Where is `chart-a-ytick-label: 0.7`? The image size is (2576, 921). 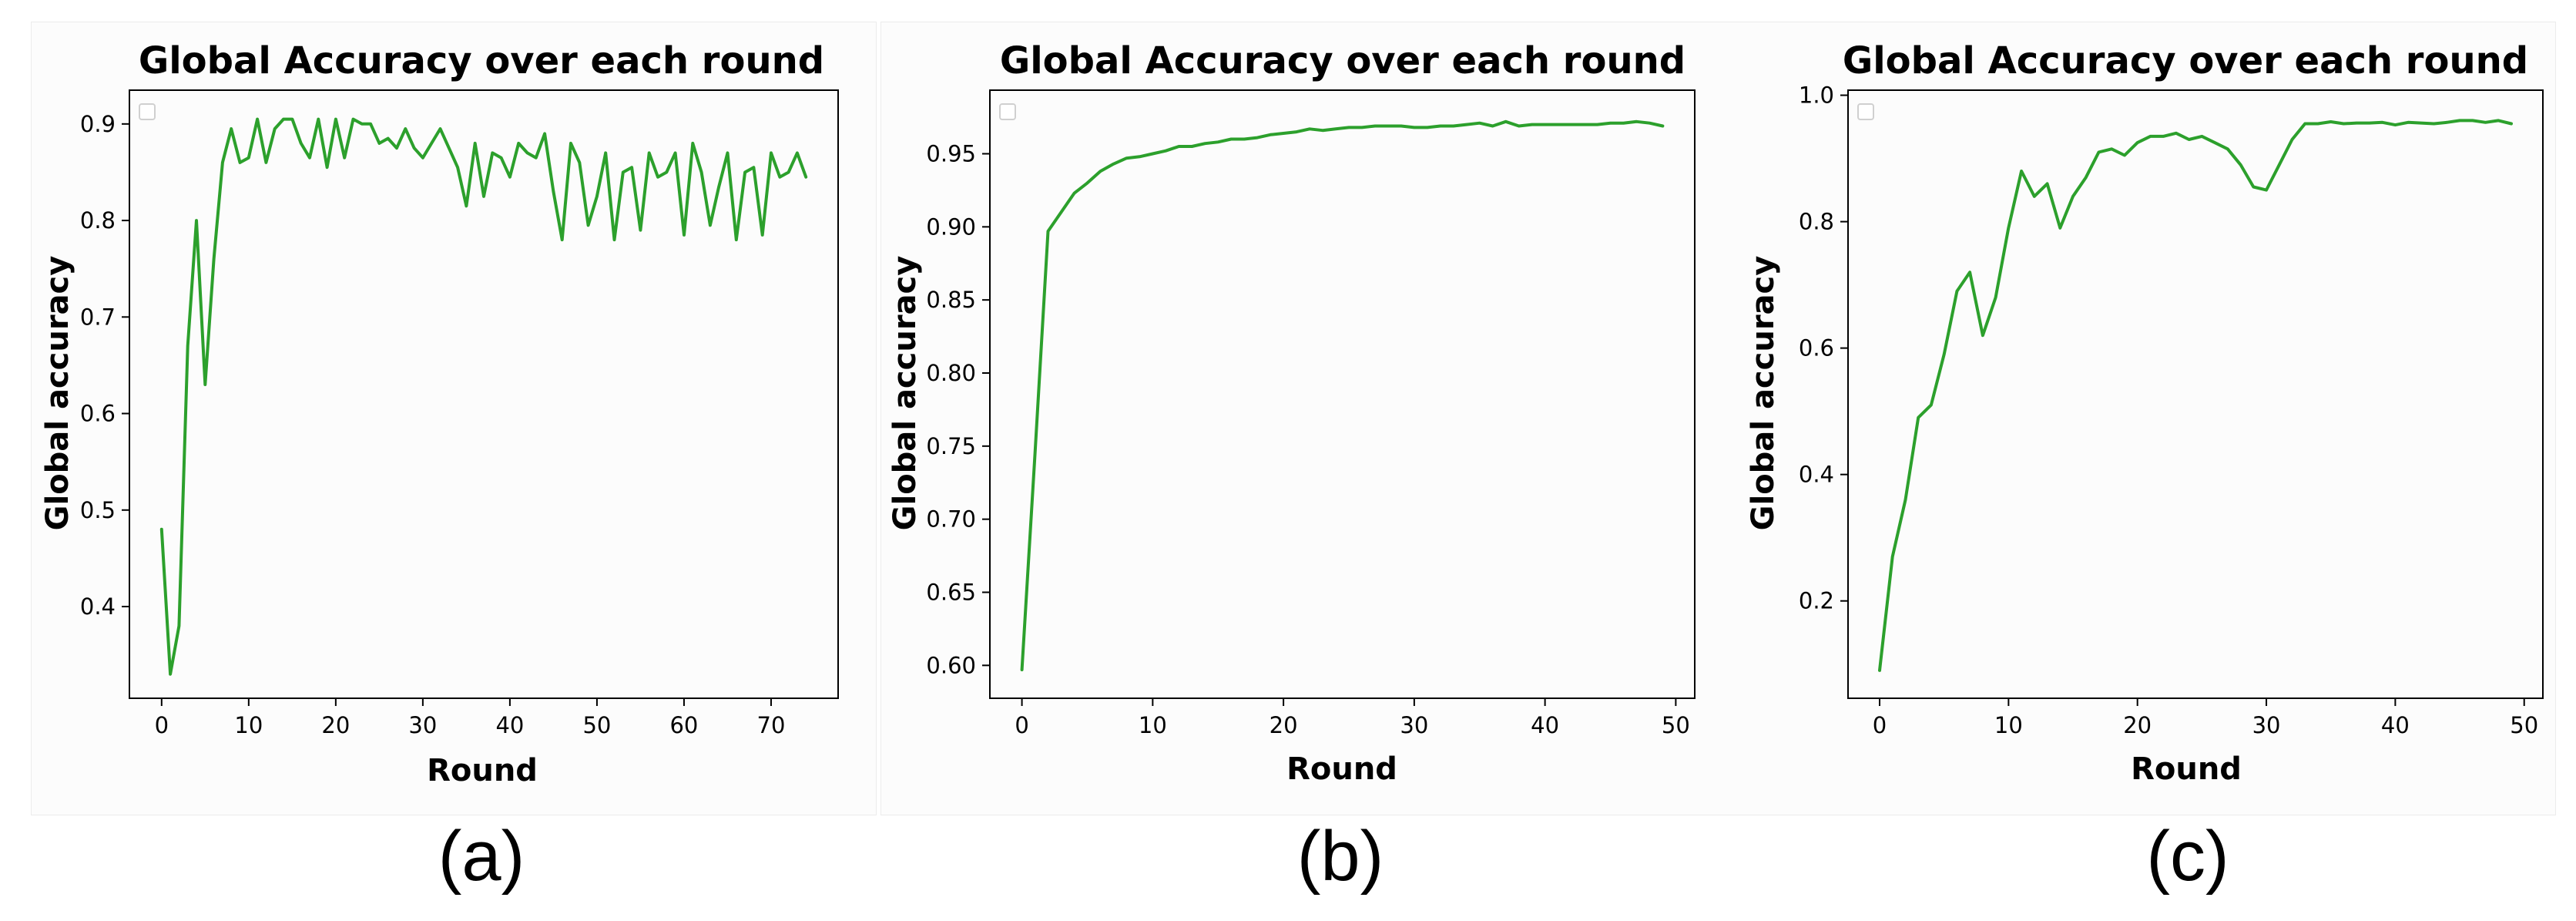 chart-a-ytick-label: 0.7 is located at coordinates (98, 317).